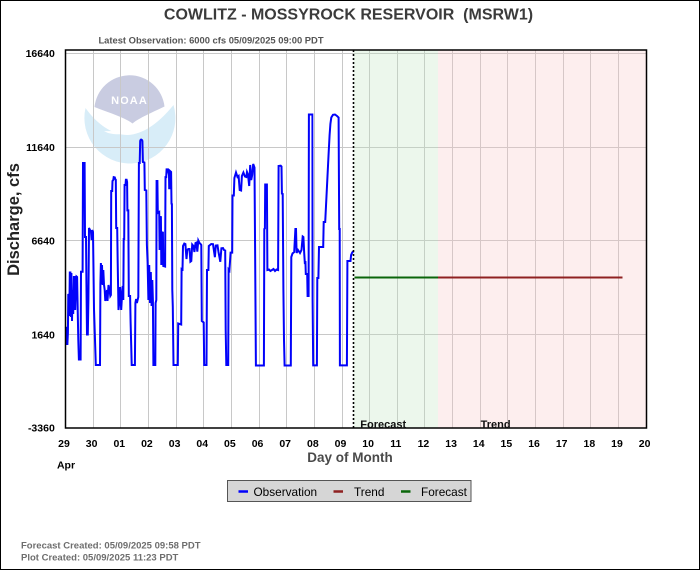  Describe the element at coordinates (313, 444) in the screenshot. I see `svg-text: 08` at that location.